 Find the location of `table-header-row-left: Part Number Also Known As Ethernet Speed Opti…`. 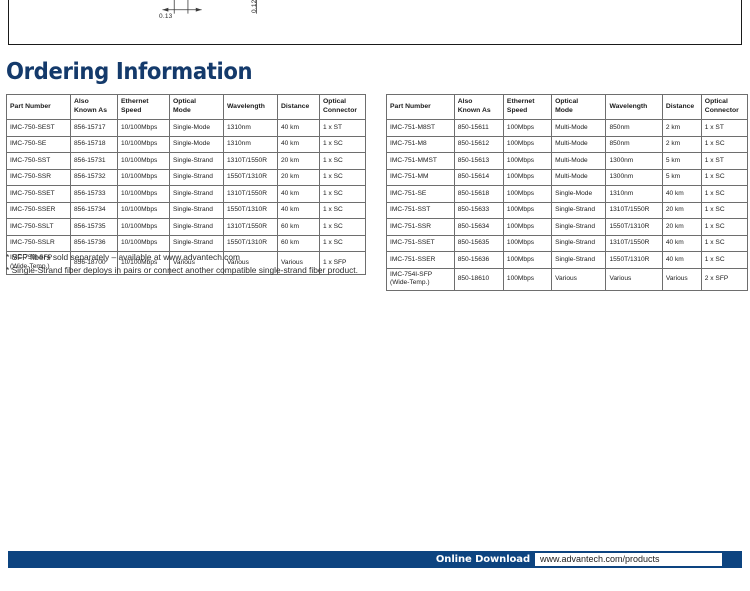

table-header-row-left: Part Number Also Known As Ethernet Speed Opti… is located at coordinates (186, 107).